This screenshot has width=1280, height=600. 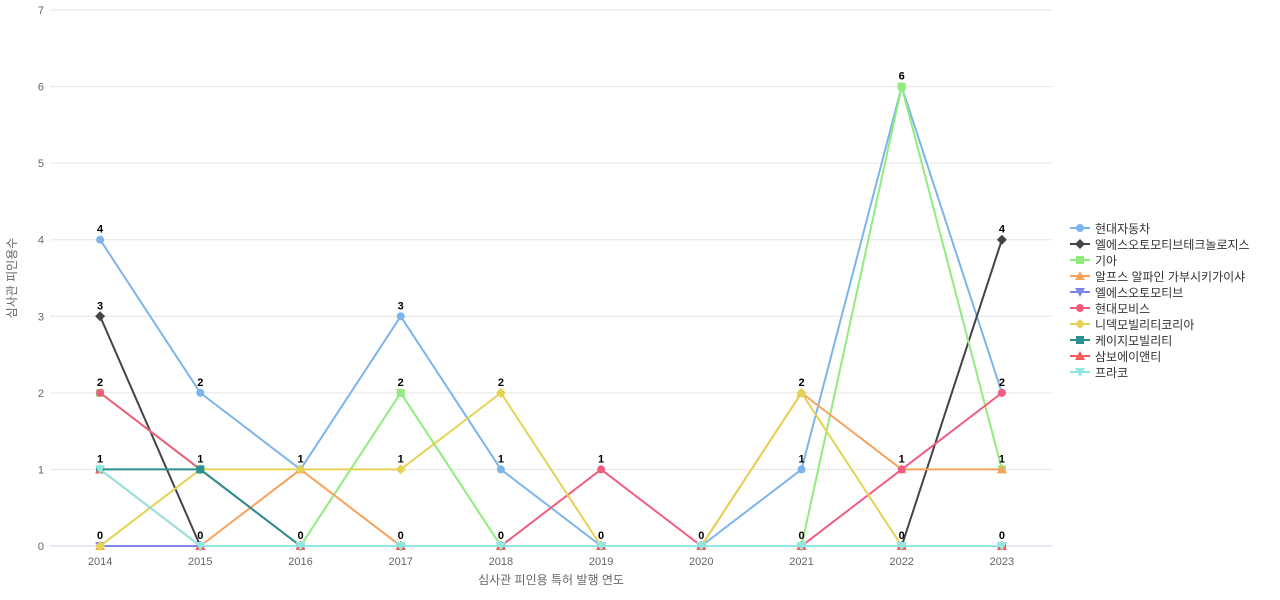 I want to click on legend-label: 현대모비스, so click(x=1123, y=308).